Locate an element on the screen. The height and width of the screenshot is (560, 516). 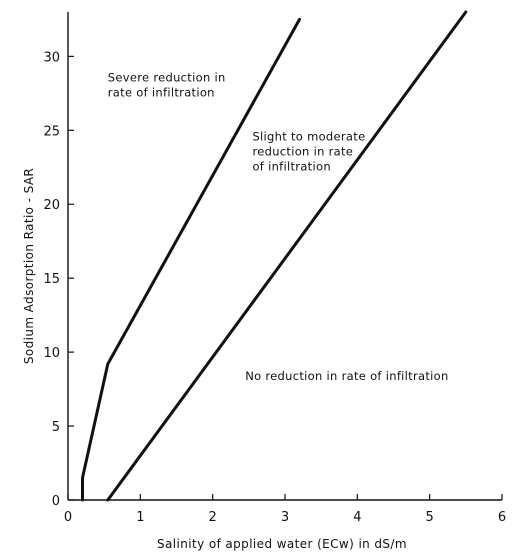
x-tick-label: 2 is located at coordinates (213, 517).